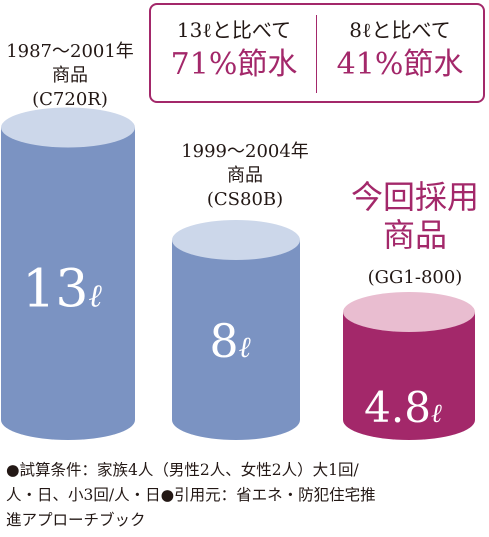 The height and width of the screenshot is (537, 489). Describe the element at coordinates (191, 495) in the screenshot. I see `footnote-line-2: 人・日、小3回/人・日●引用元：省エネ・防犯住宅推` at that location.